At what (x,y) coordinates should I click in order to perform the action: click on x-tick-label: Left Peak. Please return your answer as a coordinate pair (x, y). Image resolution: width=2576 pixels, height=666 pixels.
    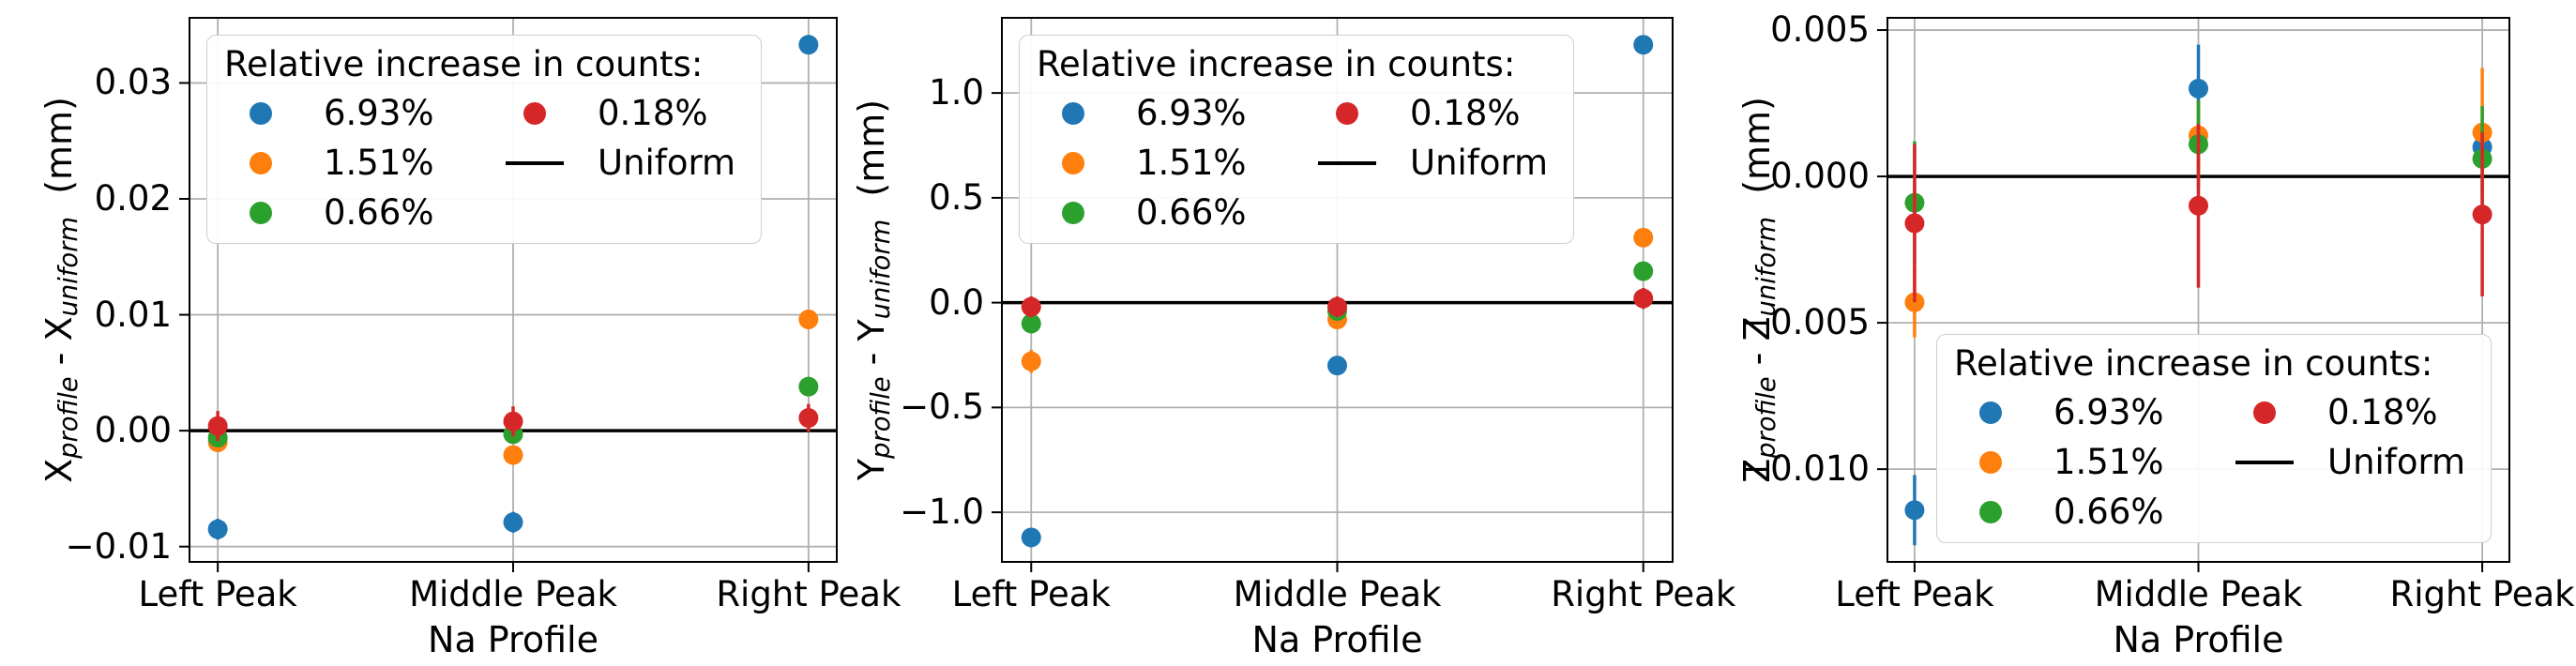
    Looking at the image, I should click on (1031, 594).